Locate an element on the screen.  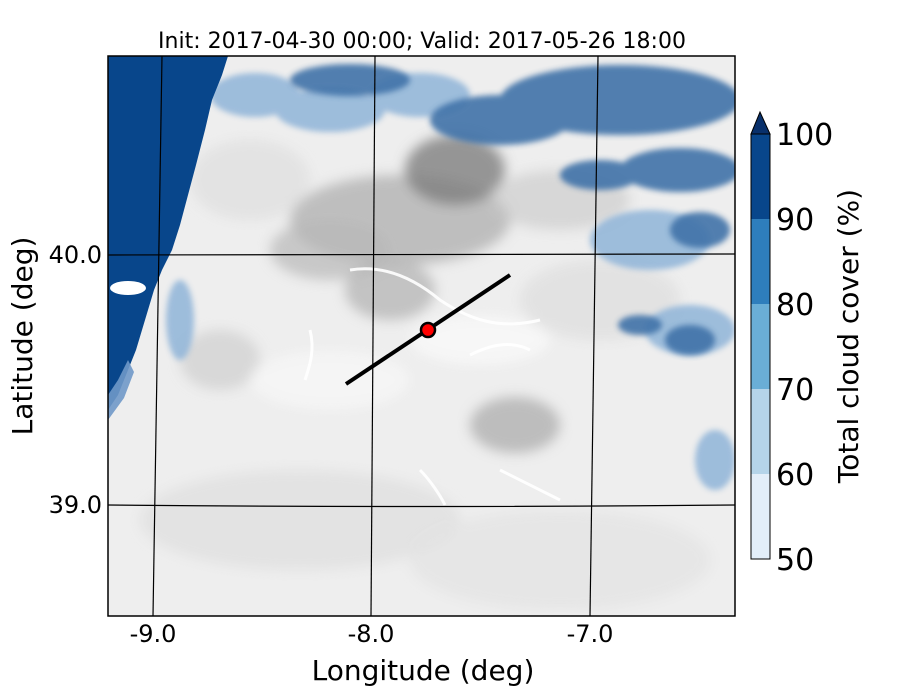
colorbar-tick-label: 50 is located at coordinates (795, 560).